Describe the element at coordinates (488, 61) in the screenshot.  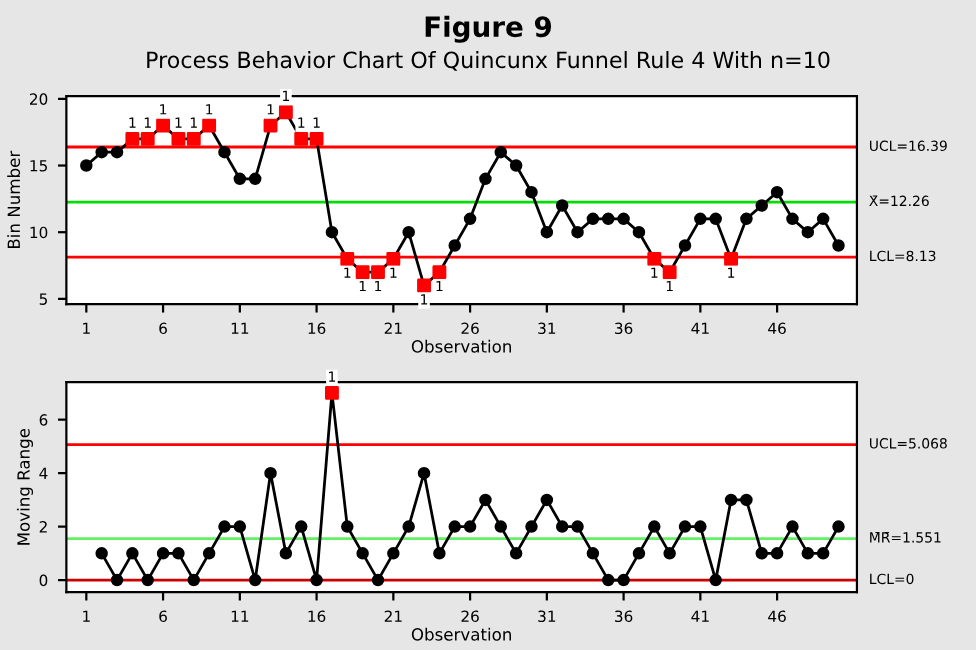
I see `chart-subtitle: Process Behavior Chart Of Quincunx Funnel Rule 4 With n=10` at that location.